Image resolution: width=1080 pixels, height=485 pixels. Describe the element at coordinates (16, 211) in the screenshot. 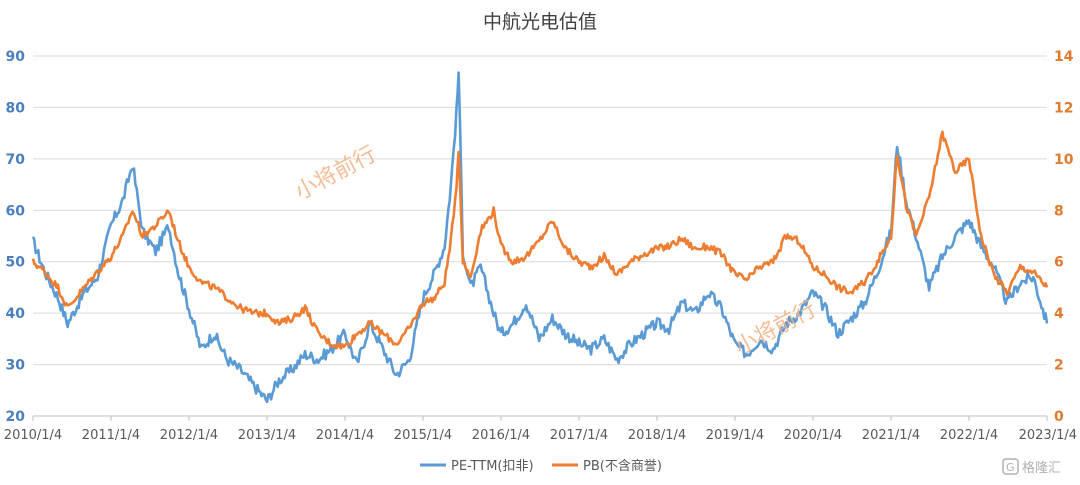

I see `y-left-tick-label: 60` at that location.